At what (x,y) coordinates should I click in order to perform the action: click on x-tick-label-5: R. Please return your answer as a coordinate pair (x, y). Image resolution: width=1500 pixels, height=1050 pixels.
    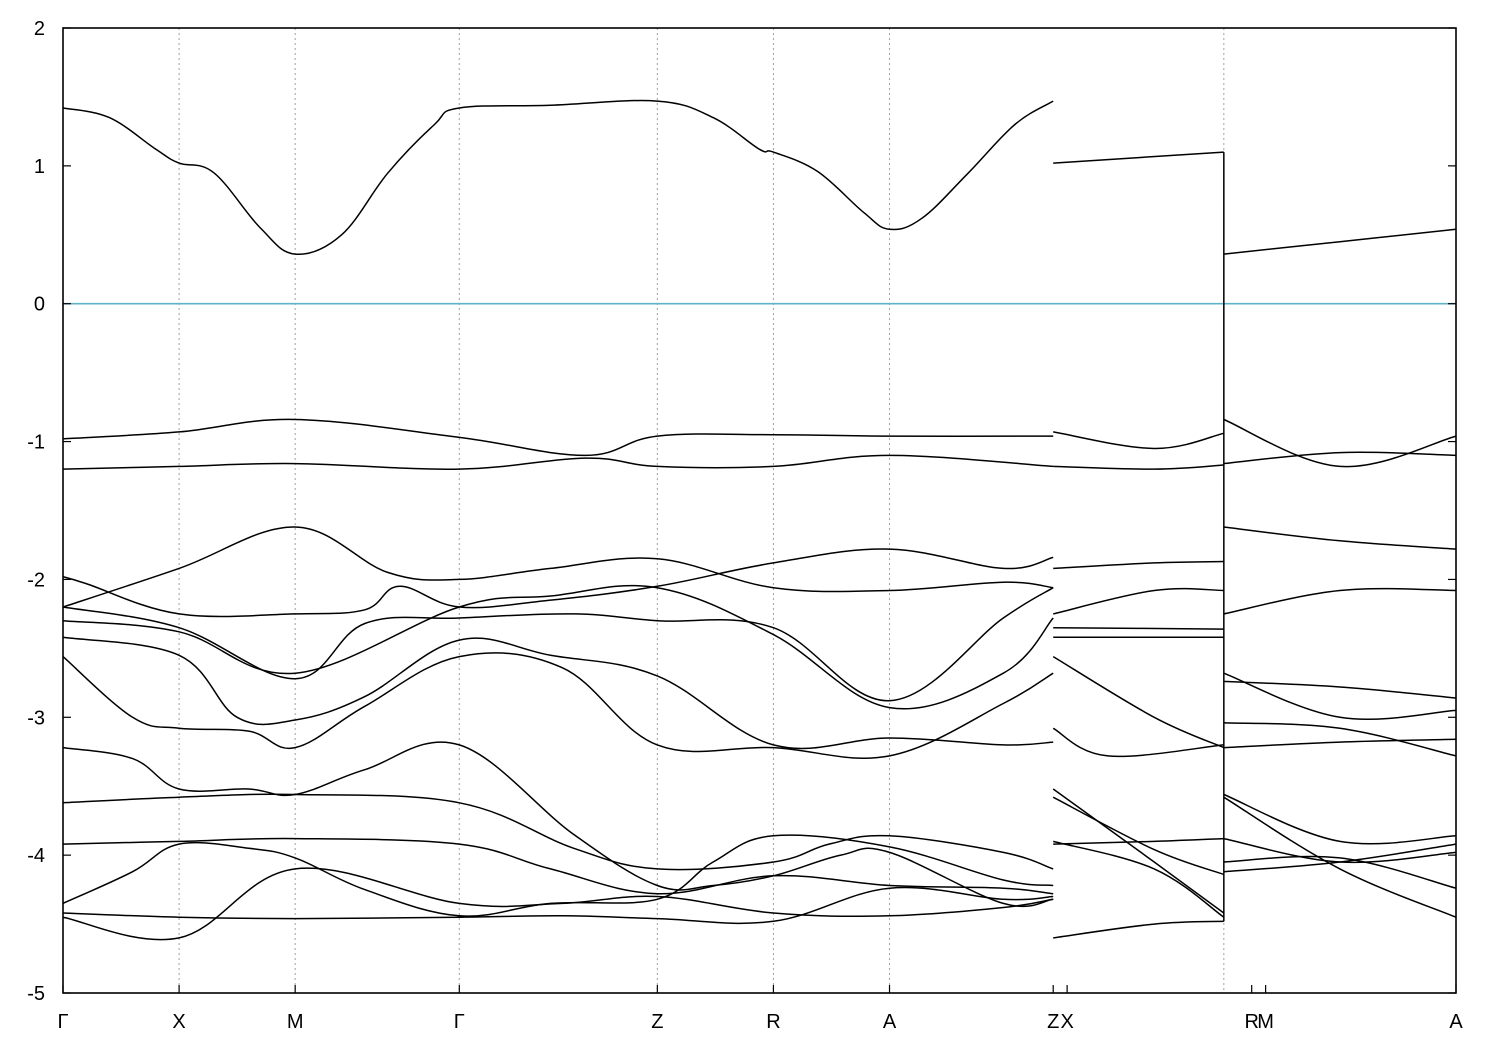
    Looking at the image, I should click on (773, 1022).